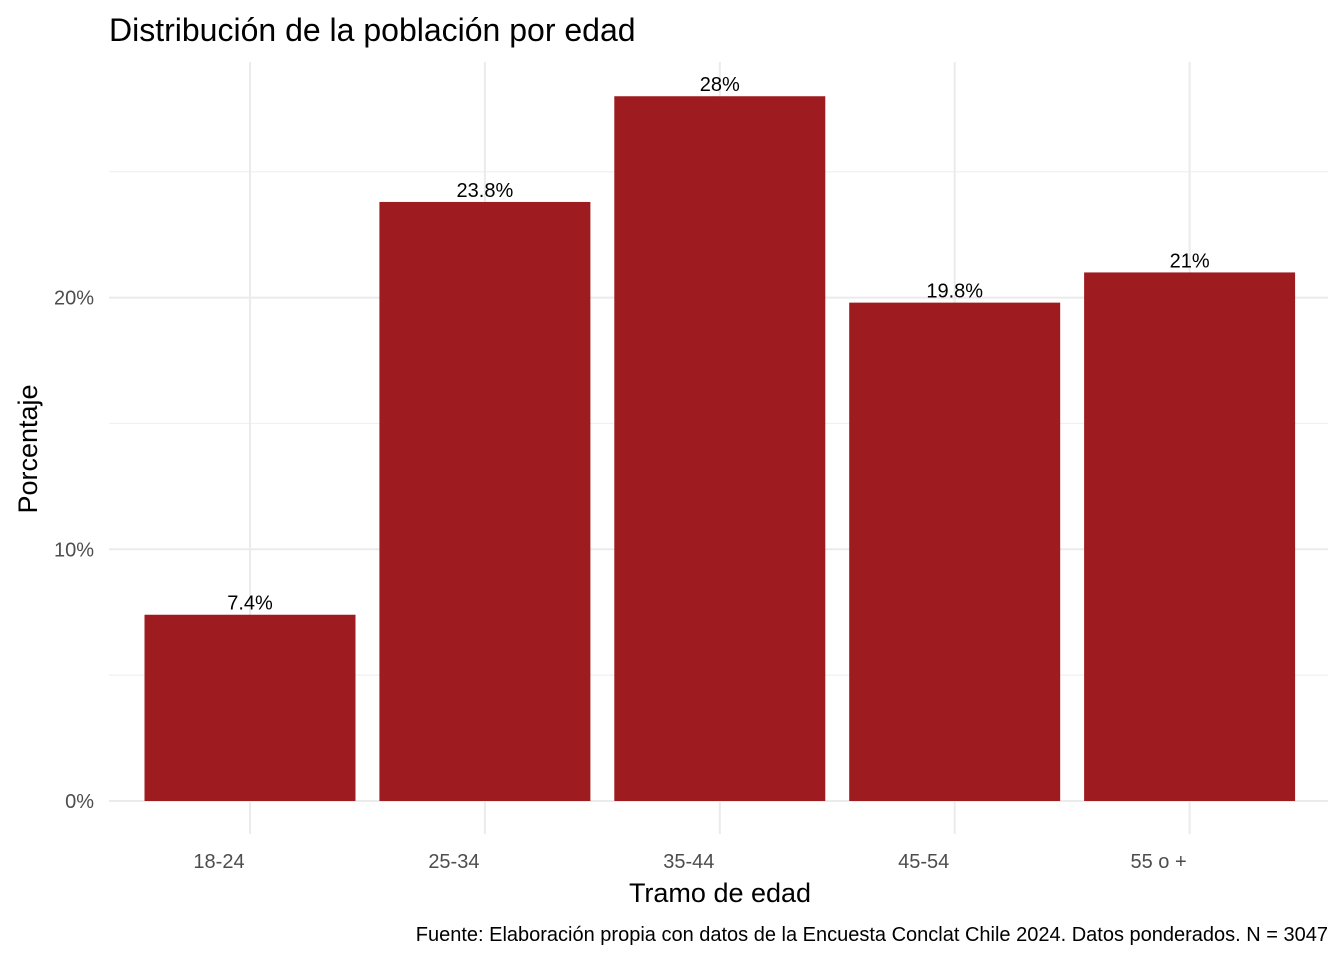 The width and height of the screenshot is (1344, 960). I want to click on y-axis-title: Porcentaje, so click(28, 448).